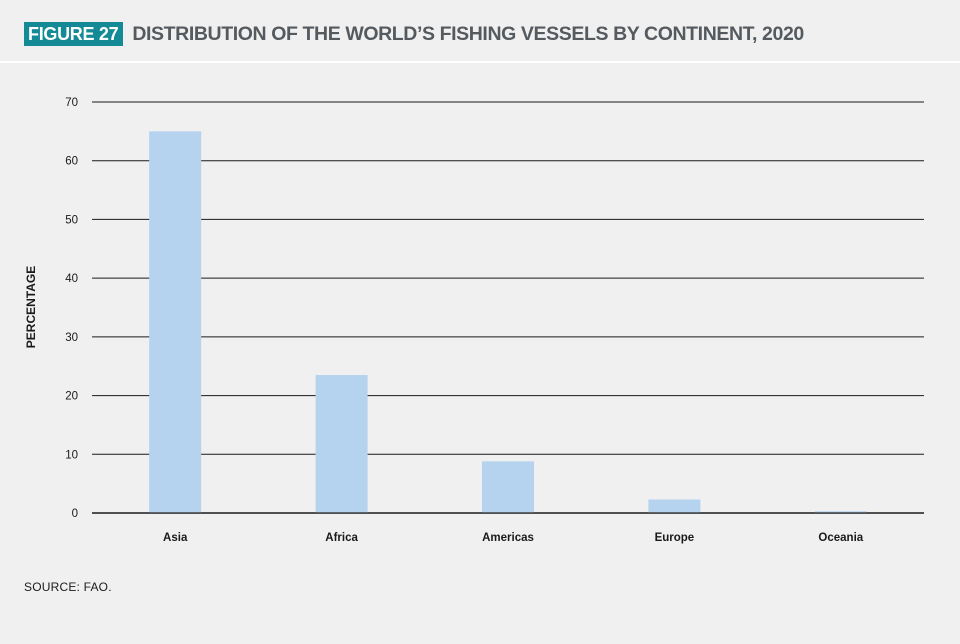 Image resolution: width=960 pixels, height=644 pixels. Describe the element at coordinates (68, 587) in the screenshot. I see `source-note: SOURCE: FAO.` at that location.